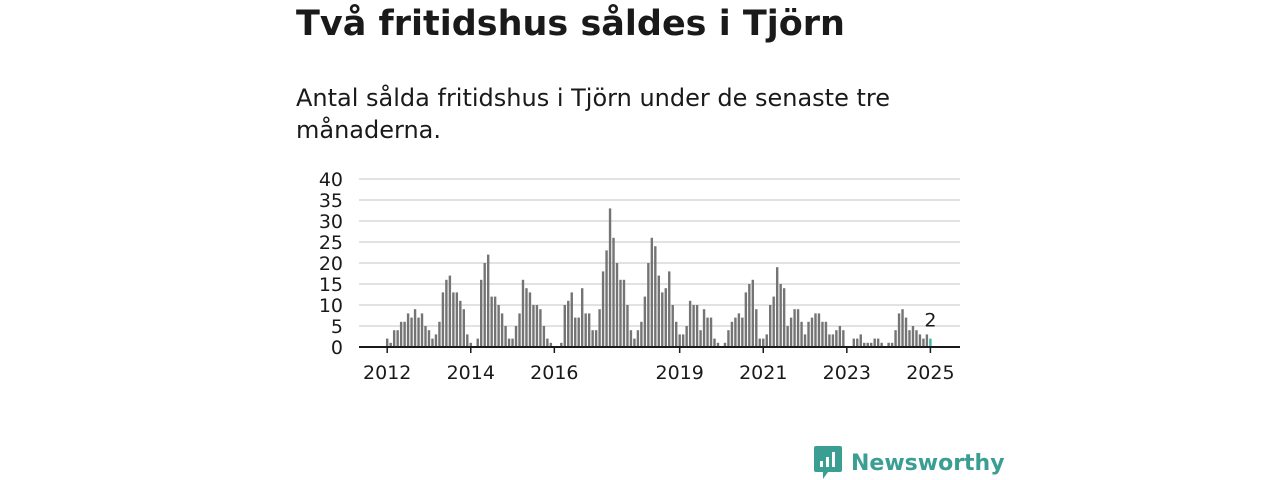  What do you see at coordinates (570, 24) in the screenshot?
I see `chart-title: Två fritidshus såldes i Tjörn` at bounding box center [570, 24].